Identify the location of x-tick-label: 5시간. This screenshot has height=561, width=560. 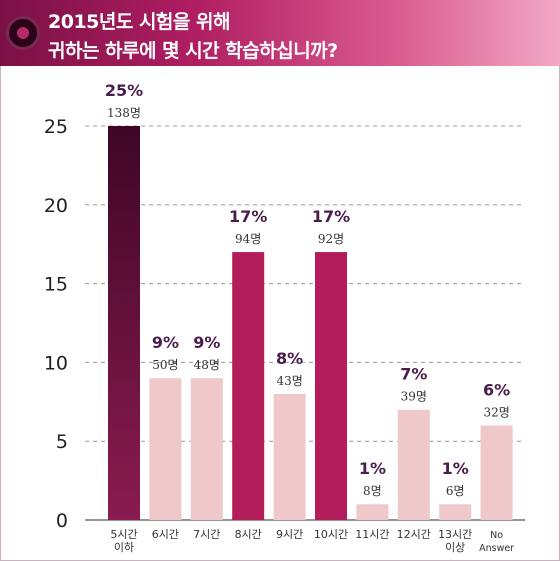
(123, 534).